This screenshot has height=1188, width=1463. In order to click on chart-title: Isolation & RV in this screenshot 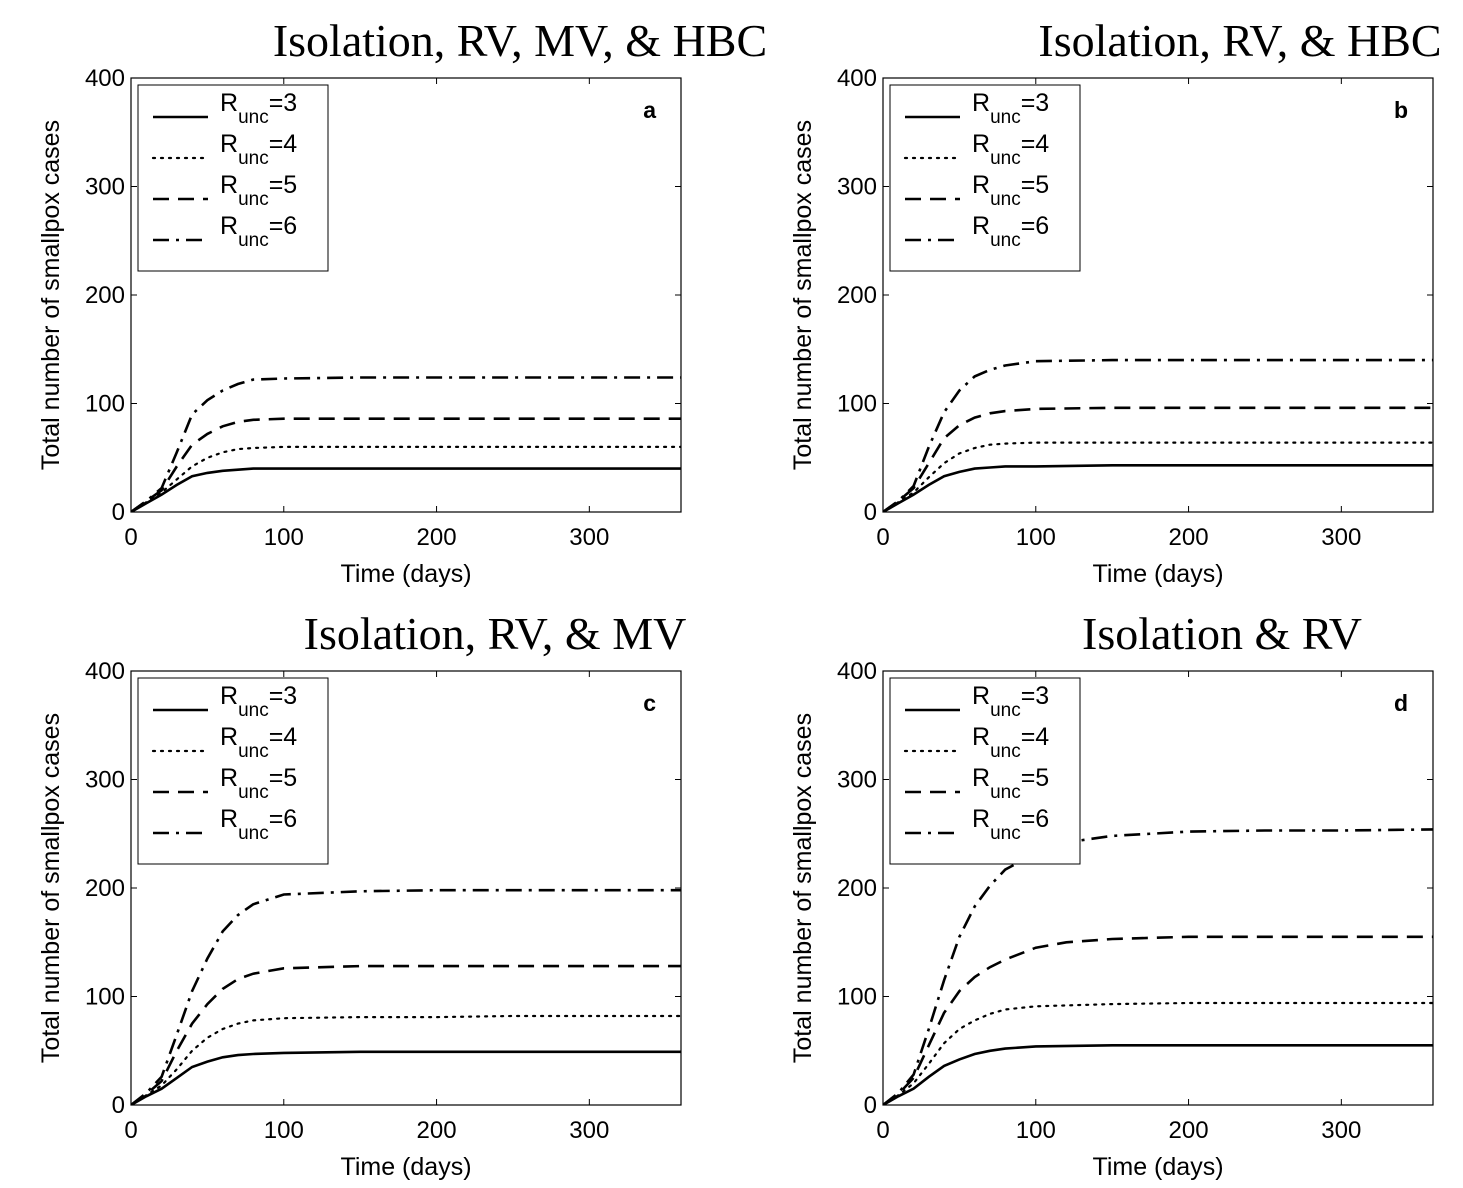, I will do `click(1222, 633)`.